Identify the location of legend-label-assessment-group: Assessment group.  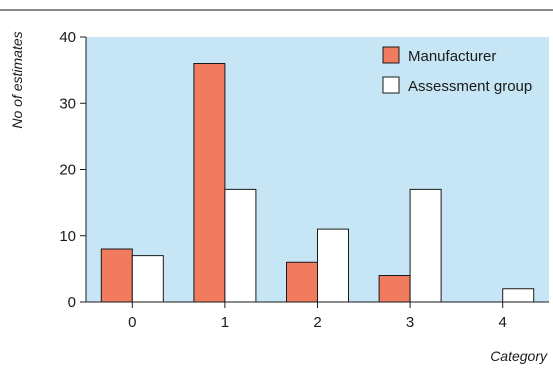
(470, 86).